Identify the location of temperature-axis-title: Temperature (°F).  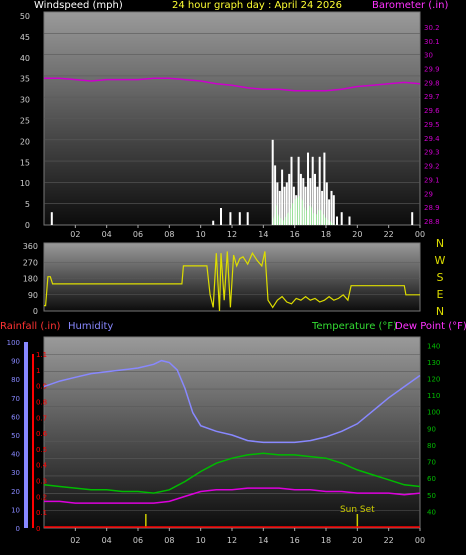
(355, 326).